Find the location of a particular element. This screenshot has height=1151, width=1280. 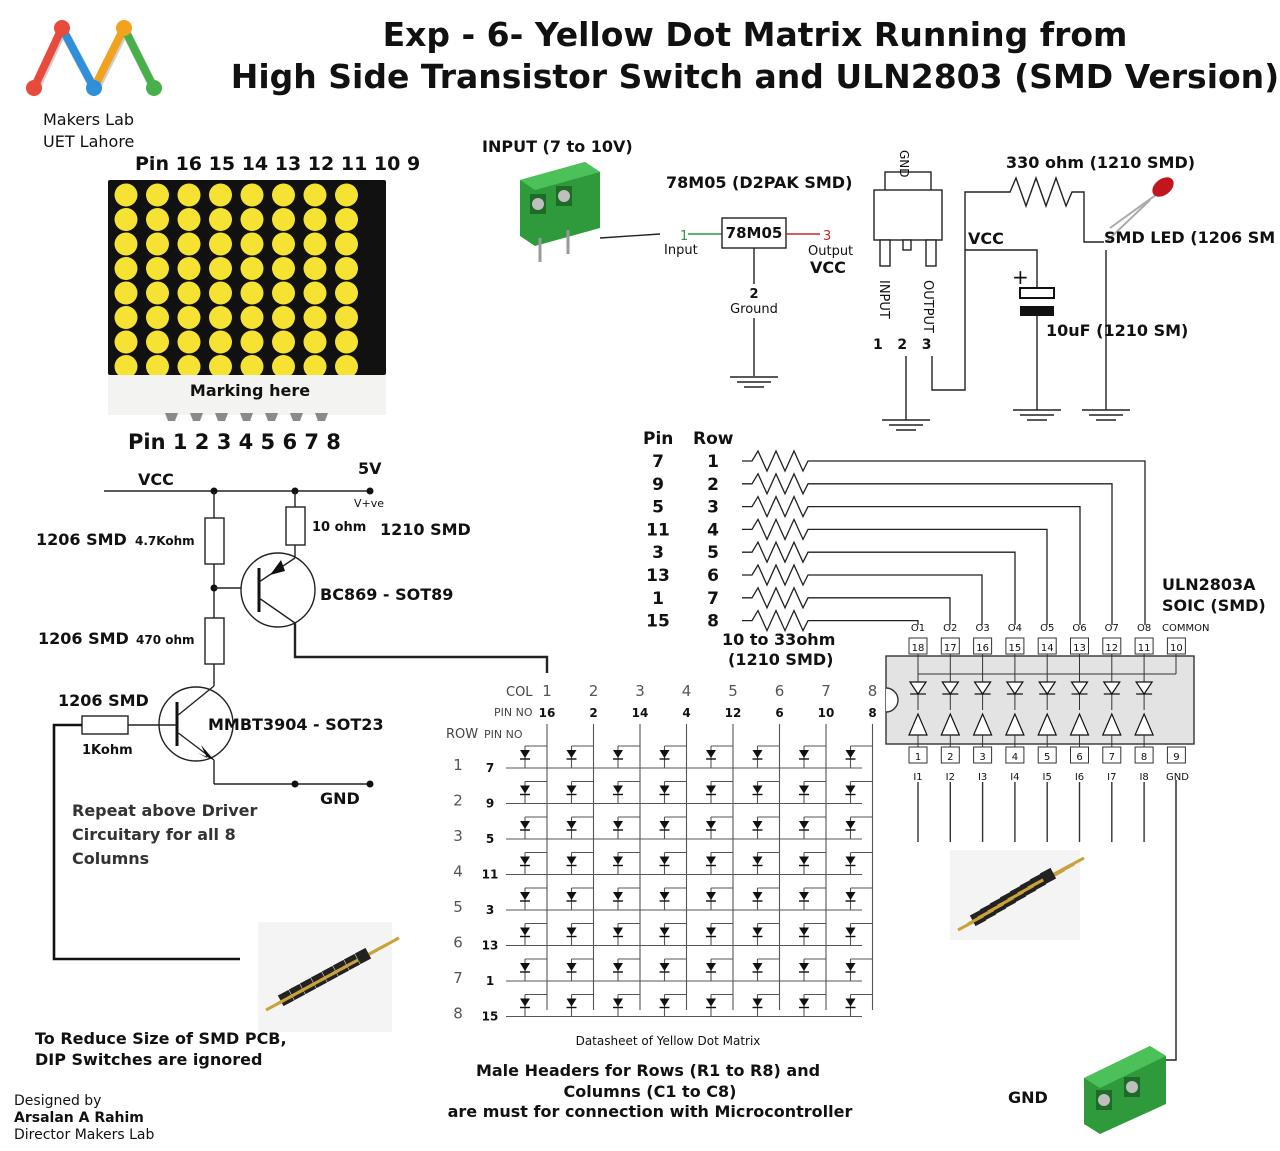

matrix-col-pin: 6 is located at coordinates (779, 713).